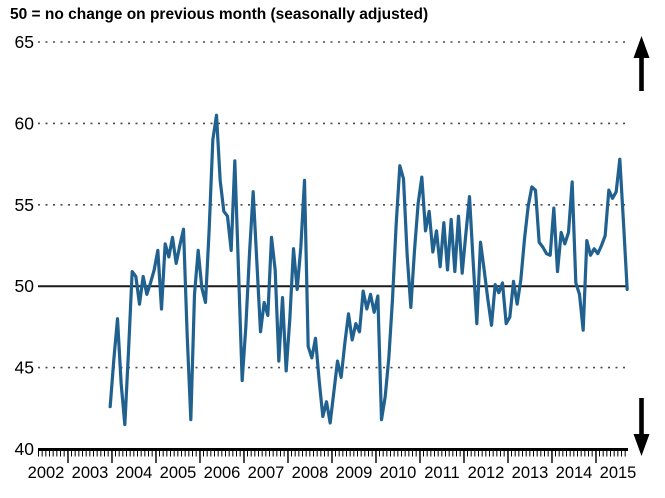 The width and height of the screenshot is (665, 498). I want to click on y-axis-tick-label: 55, so click(24, 205).